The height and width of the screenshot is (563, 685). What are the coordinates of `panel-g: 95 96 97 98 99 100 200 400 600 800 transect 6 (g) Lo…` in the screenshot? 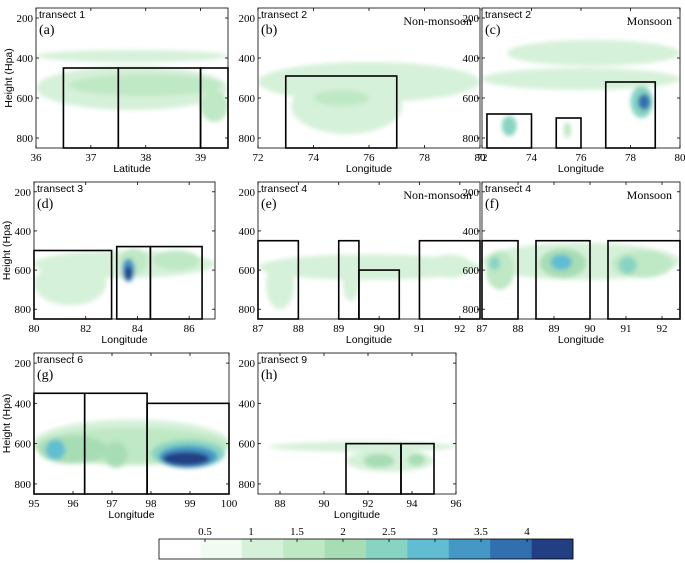 It's located at (119, 436).